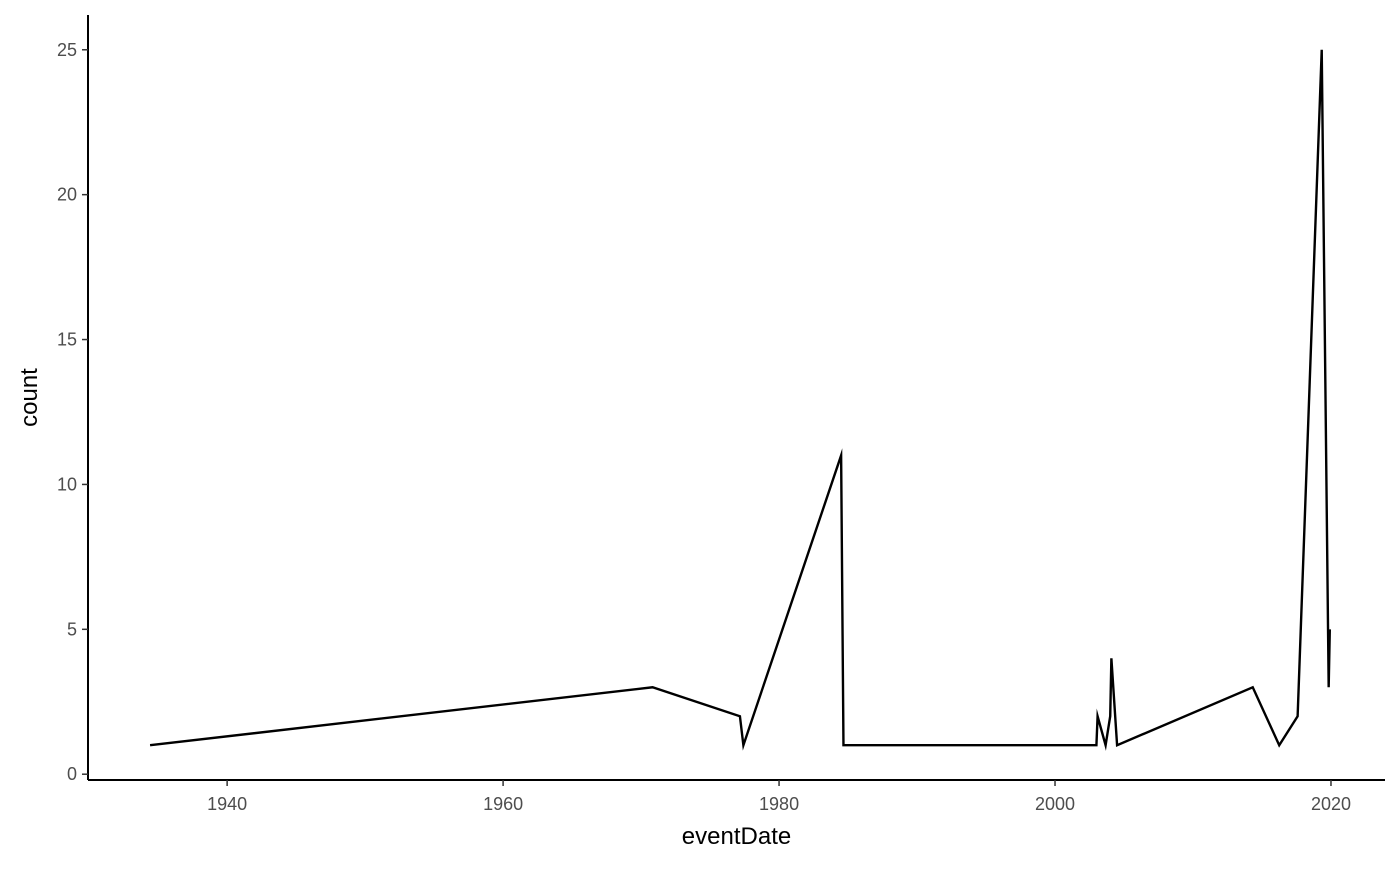 Image resolution: width=1400 pixels, height=870 pixels. Describe the element at coordinates (227, 804) in the screenshot. I see `x-tick-label: 1940` at that location.